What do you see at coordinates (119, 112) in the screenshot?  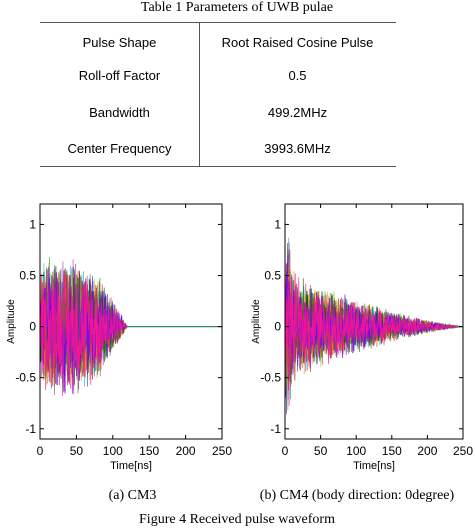 I see `table-param-cell: Bandwidth` at bounding box center [119, 112].